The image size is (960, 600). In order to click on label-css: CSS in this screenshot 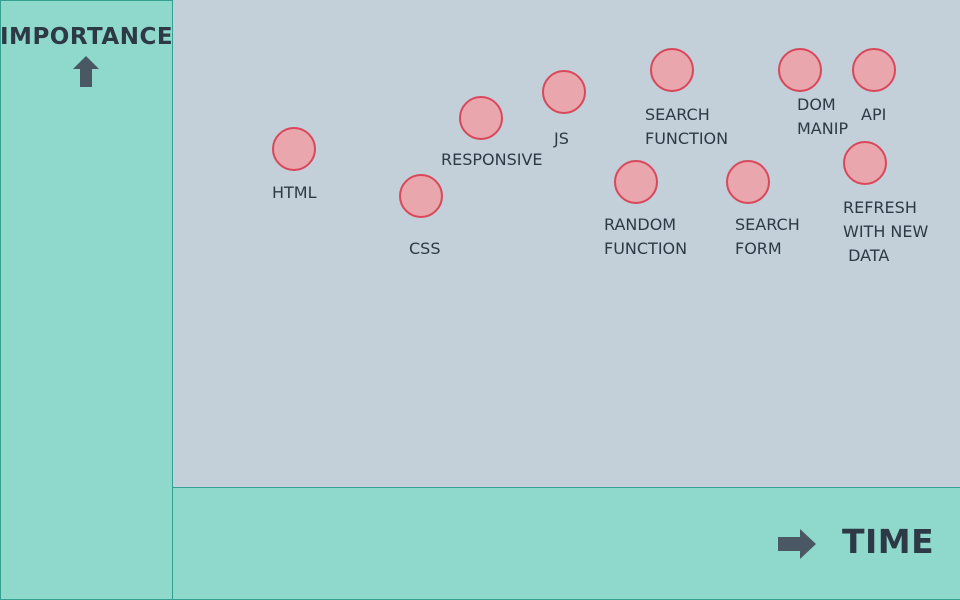, I will do `click(424, 249)`.